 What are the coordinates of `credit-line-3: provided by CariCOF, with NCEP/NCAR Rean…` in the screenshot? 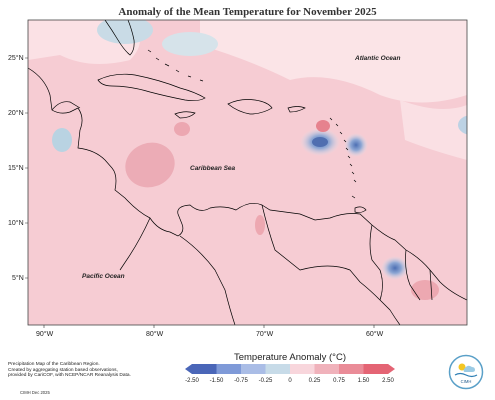 It's located at (69, 376).